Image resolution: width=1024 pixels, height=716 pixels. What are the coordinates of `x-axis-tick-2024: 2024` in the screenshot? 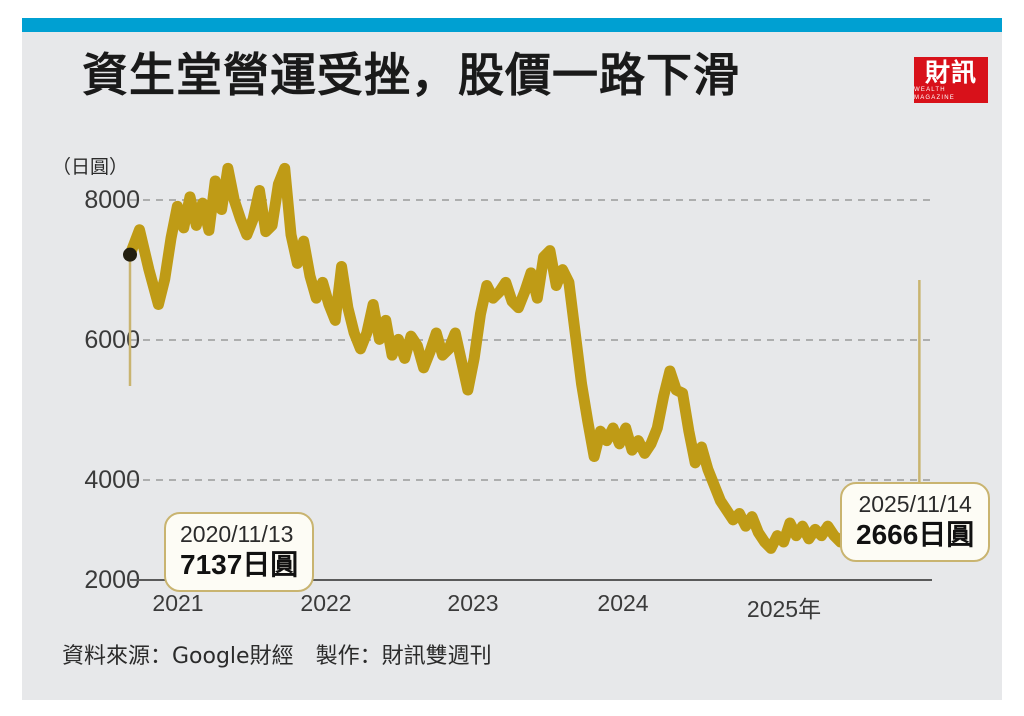 It's located at (623, 603).